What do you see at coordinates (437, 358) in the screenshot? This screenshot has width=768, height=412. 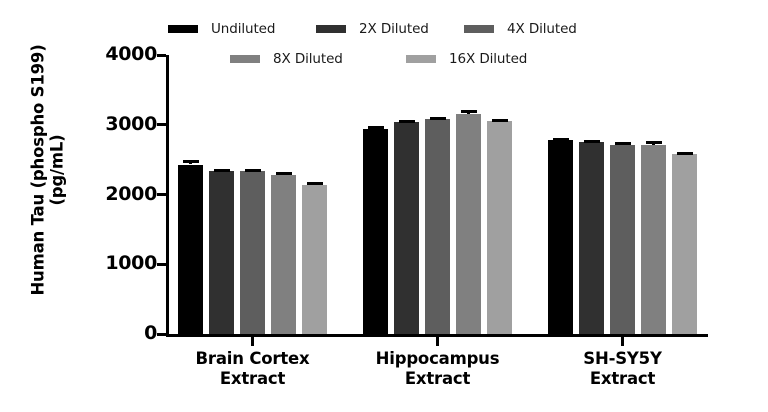 I see `x-axis-group-label-line: Hippocampus` at bounding box center [437, 358].